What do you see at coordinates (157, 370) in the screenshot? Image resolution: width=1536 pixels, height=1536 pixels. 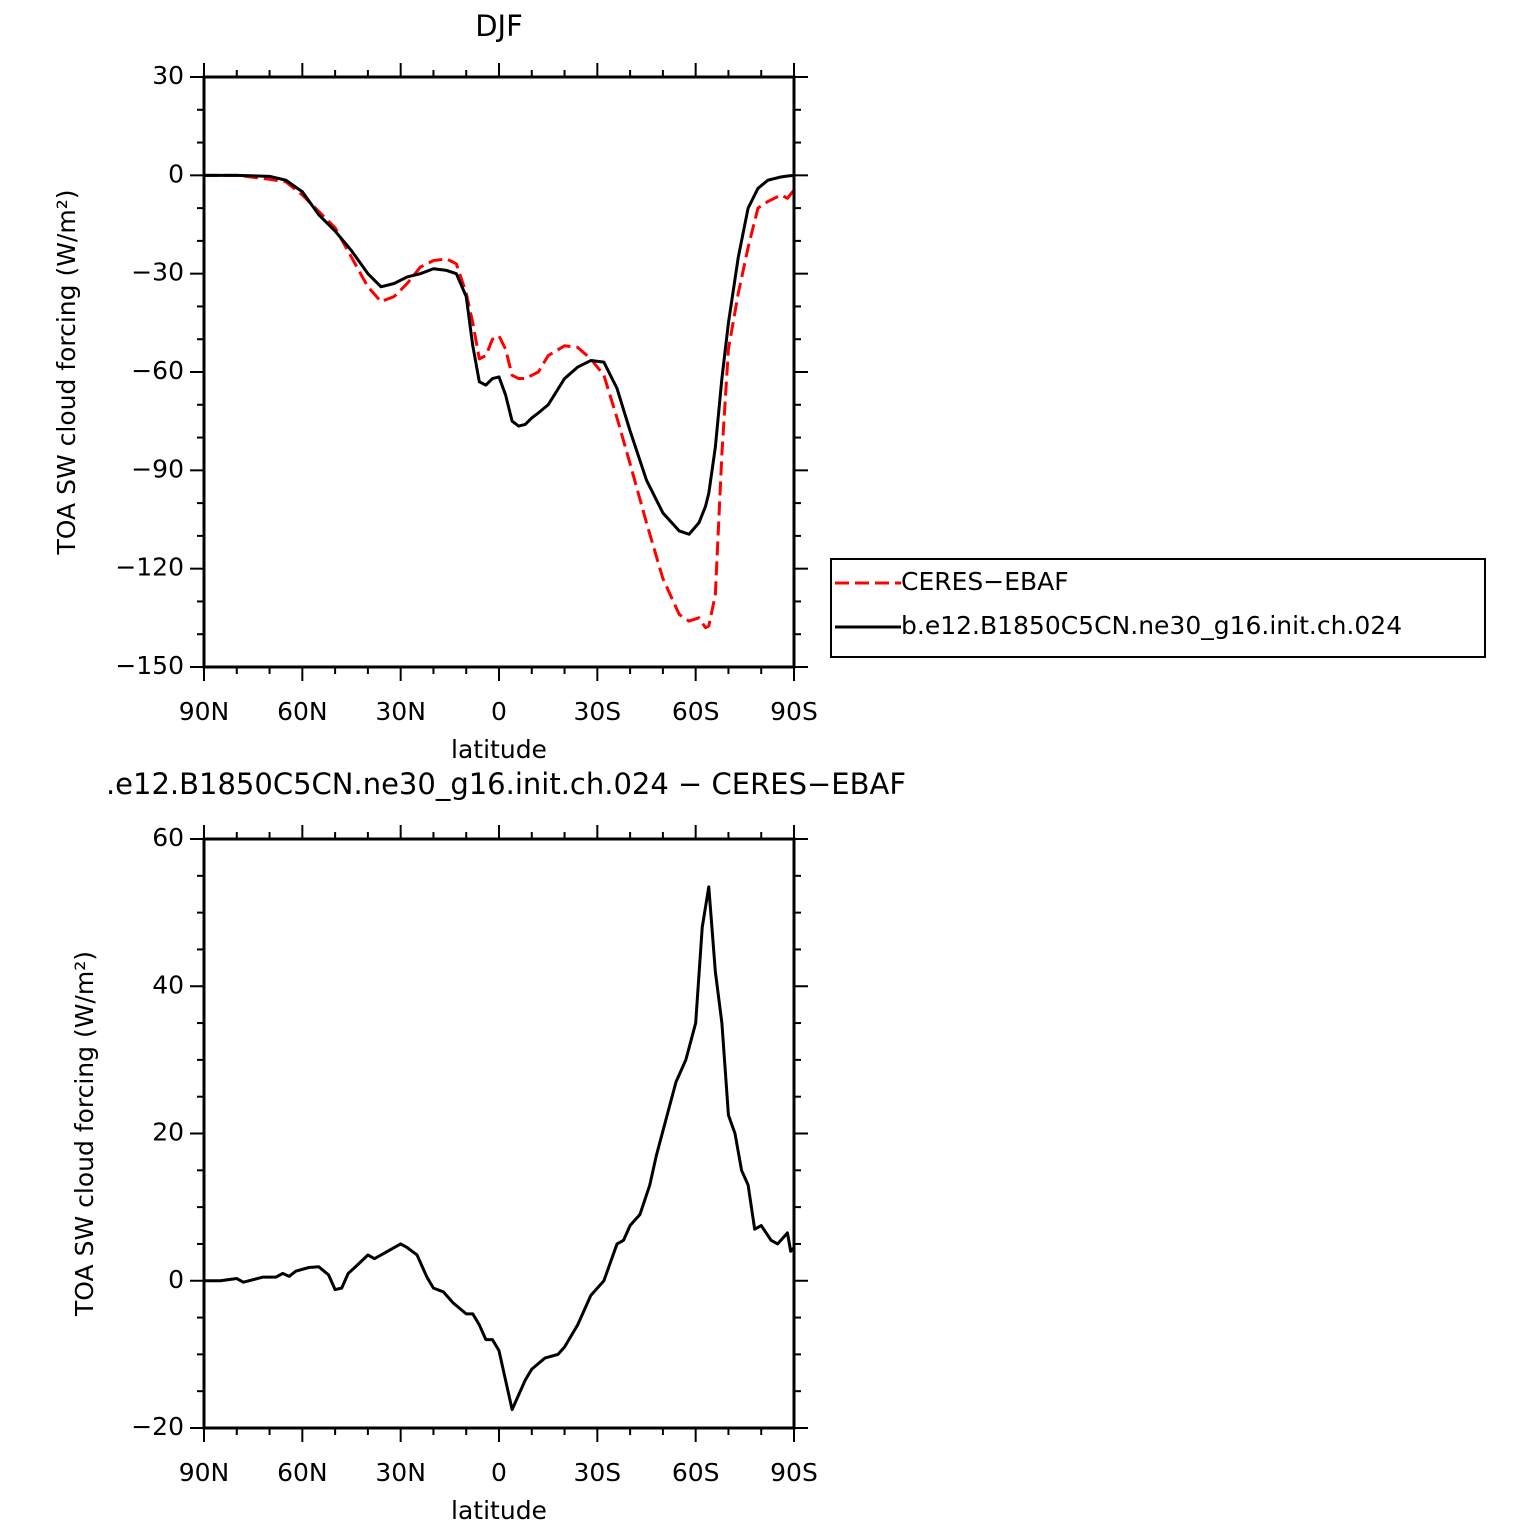 I see `y-tick-label: −60` at bounding box center [157, 370].